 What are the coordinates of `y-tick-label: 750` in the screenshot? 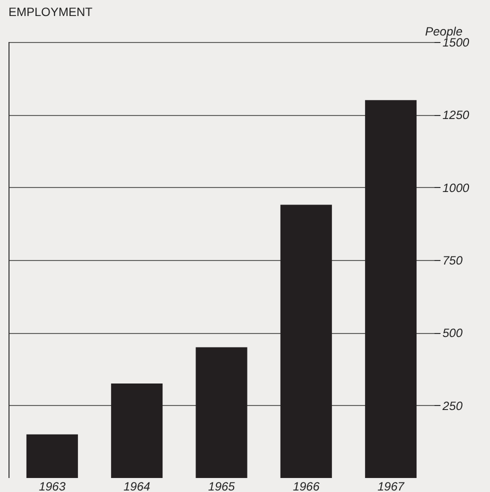 It's located at (452, 261).